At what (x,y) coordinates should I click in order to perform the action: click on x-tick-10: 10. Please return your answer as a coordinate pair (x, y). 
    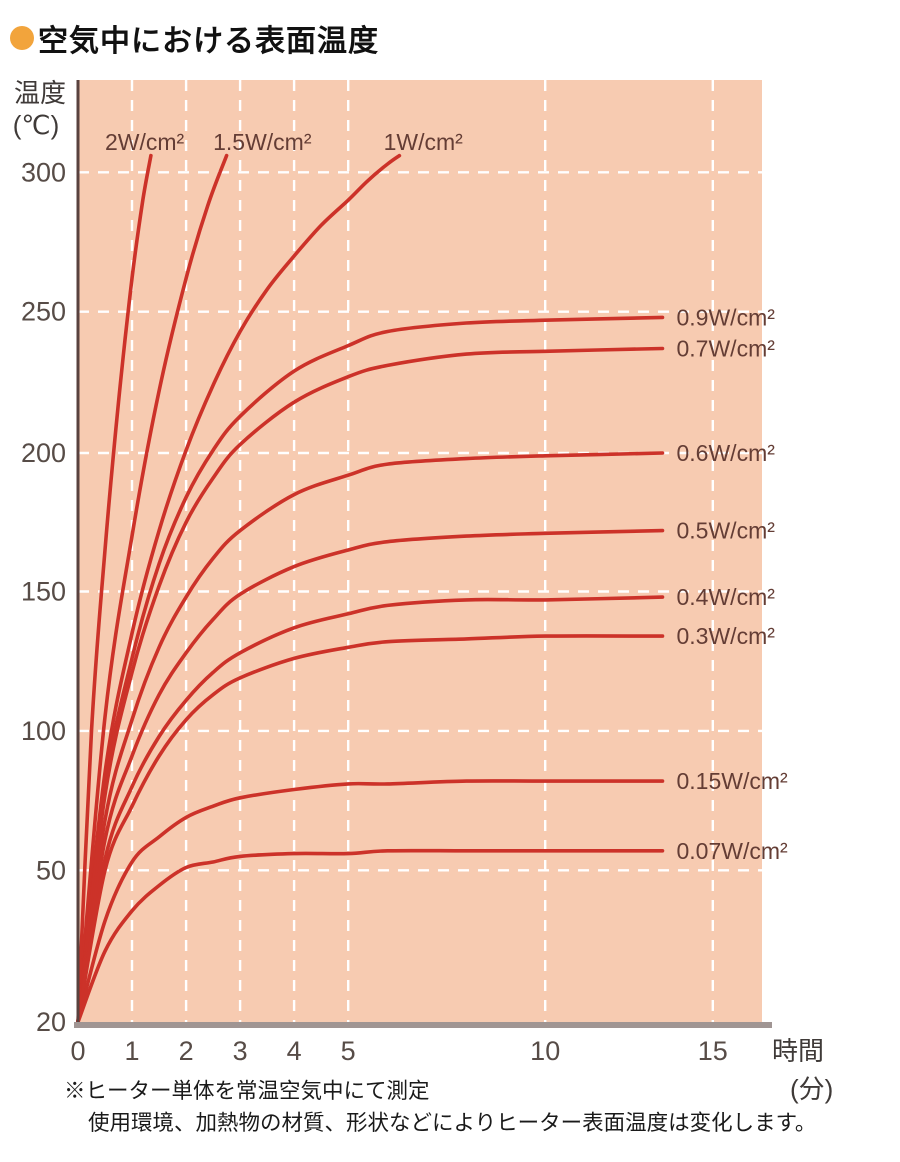
    Looking at the image, I should click on (545, 1051).